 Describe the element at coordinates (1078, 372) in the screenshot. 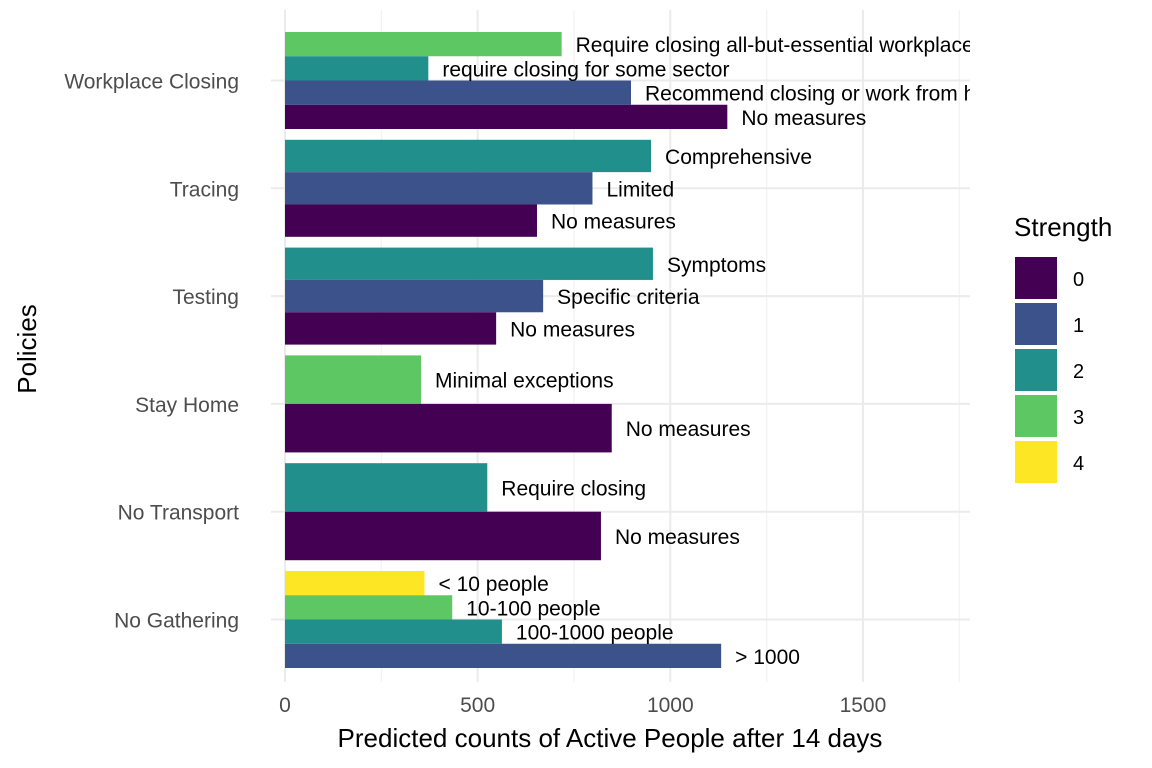

I see `legend-label: 2` at that location.